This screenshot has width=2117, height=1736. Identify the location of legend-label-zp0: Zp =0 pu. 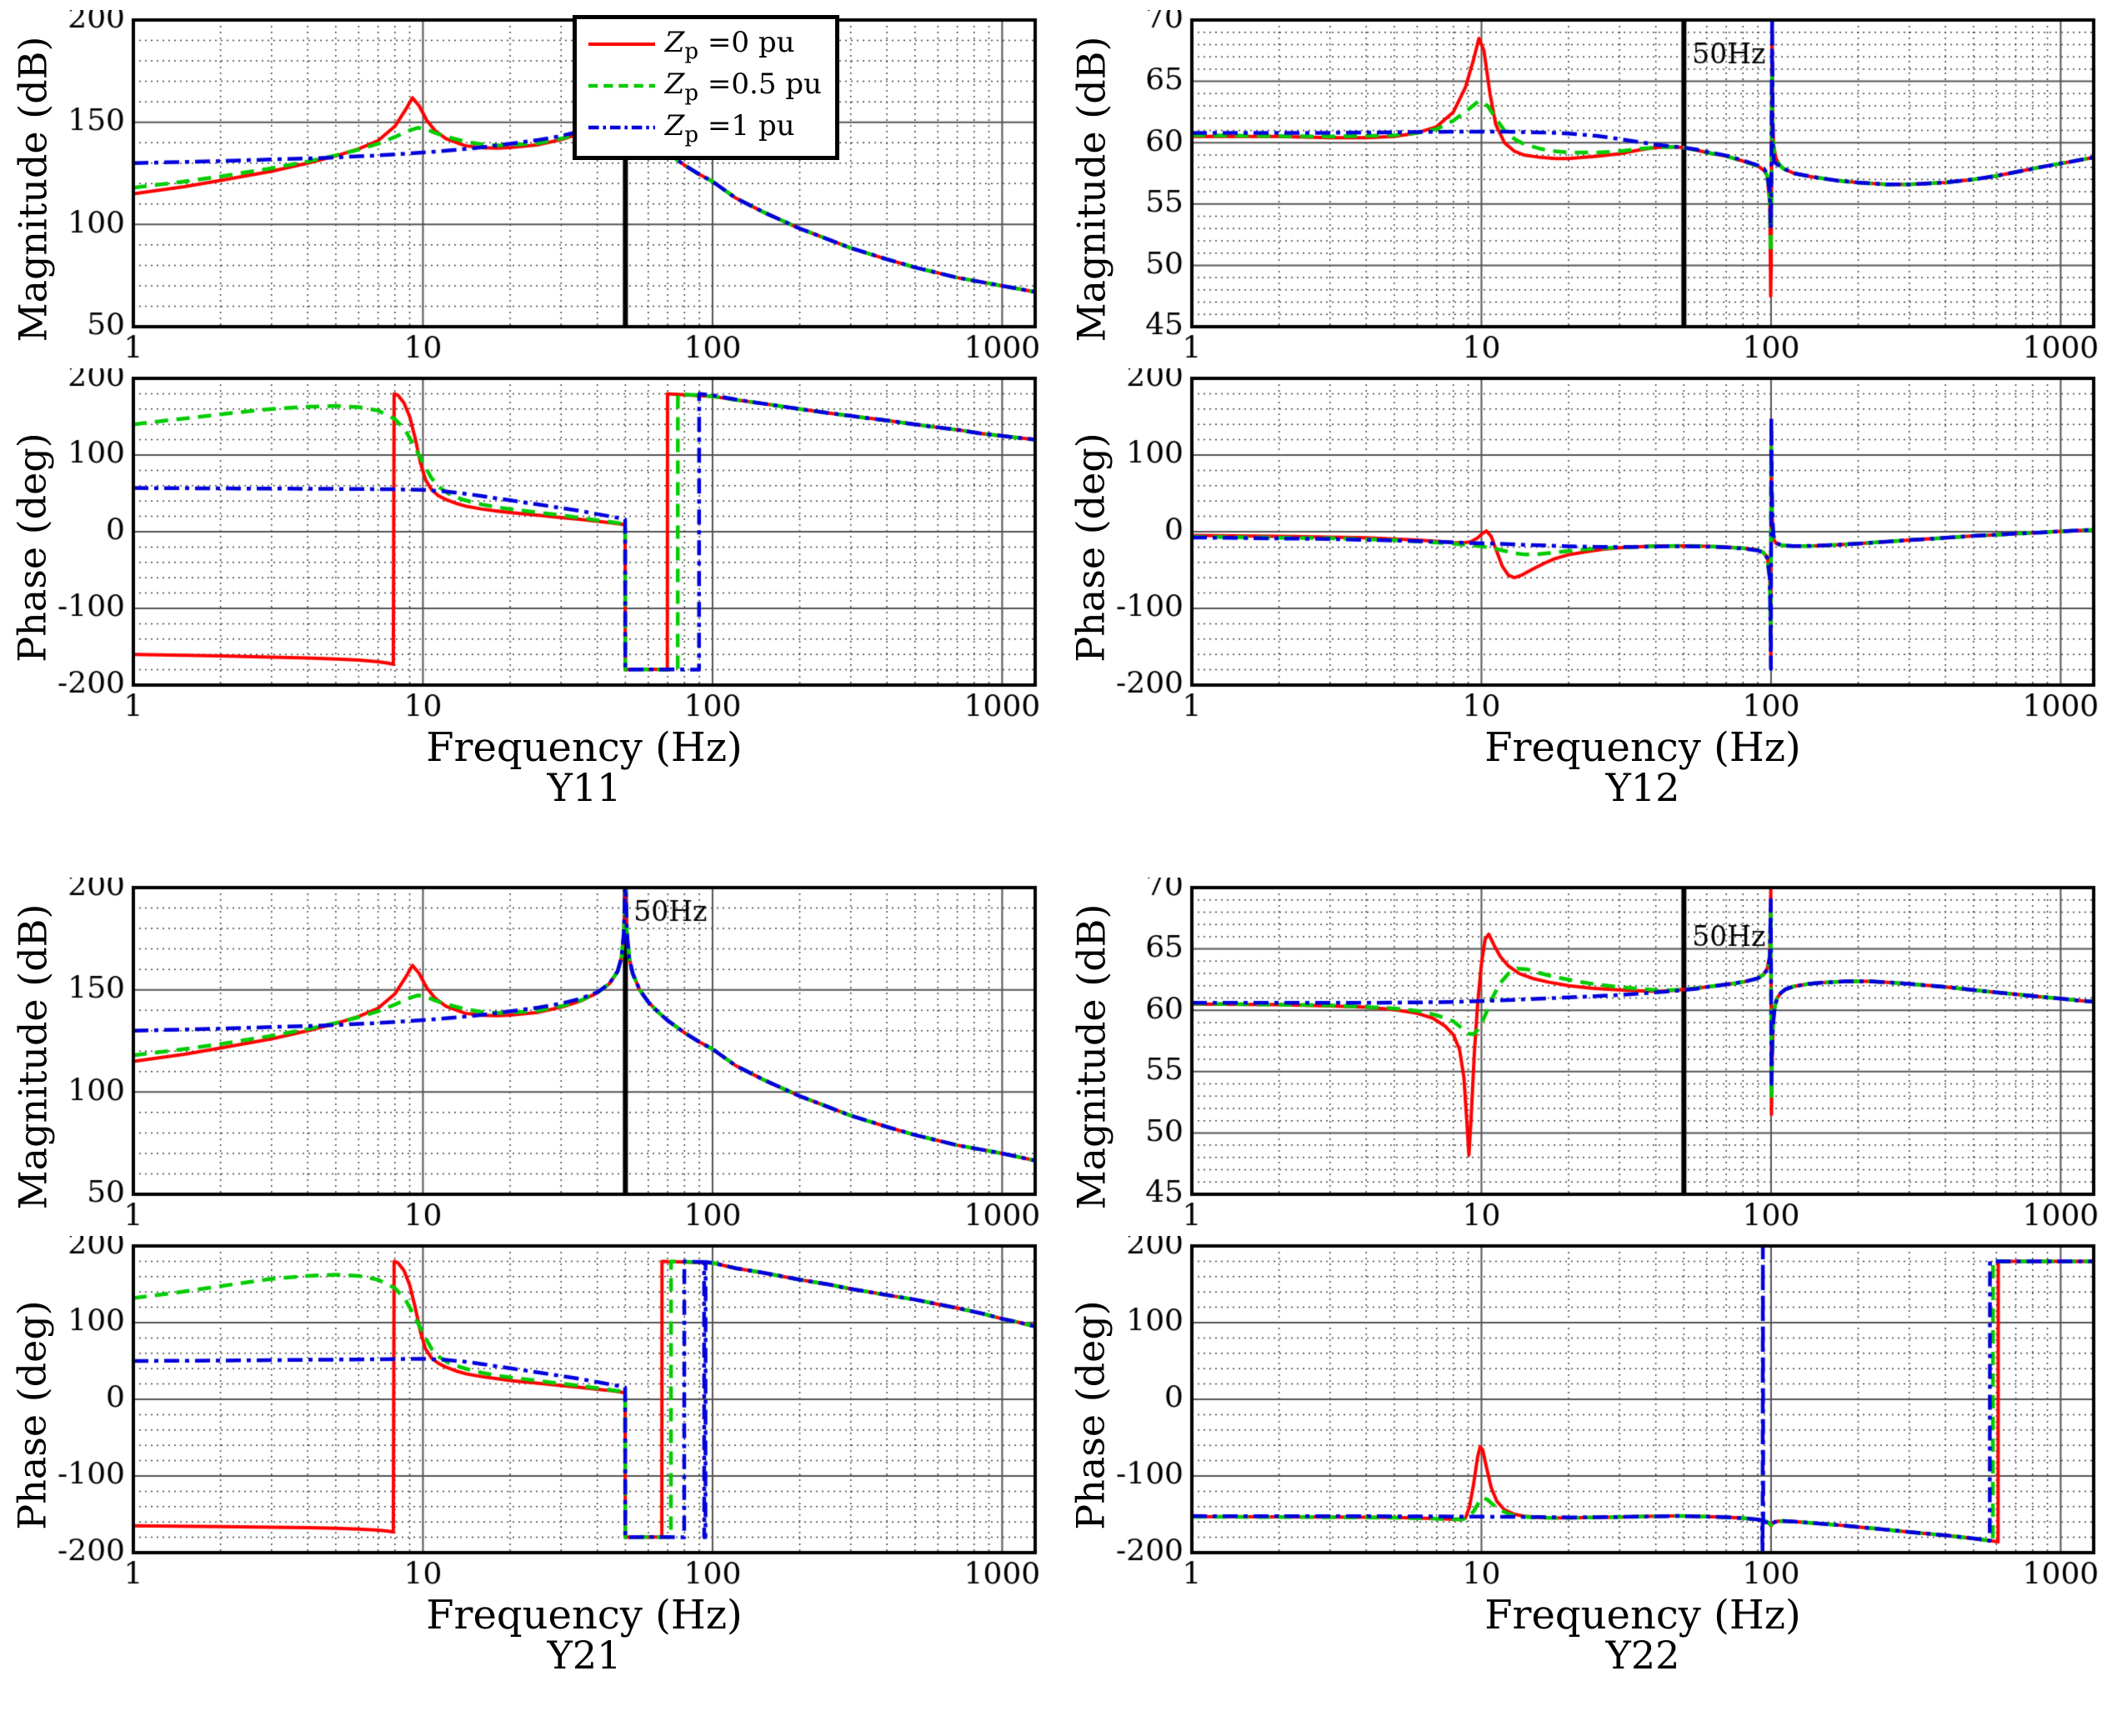
(730, 45).